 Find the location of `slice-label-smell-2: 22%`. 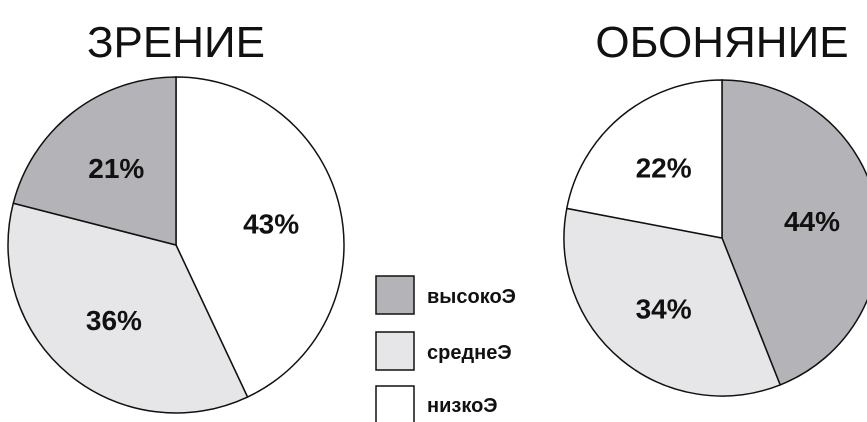

slice-label-smell-2: 22% is located at coordinates (664, 167).